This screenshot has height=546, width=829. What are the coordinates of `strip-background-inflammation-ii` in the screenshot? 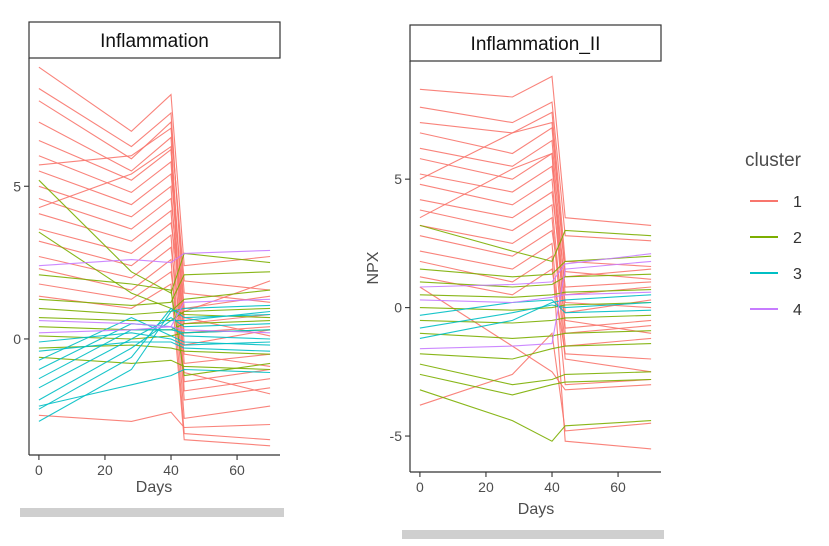 It's located at (535, 43).